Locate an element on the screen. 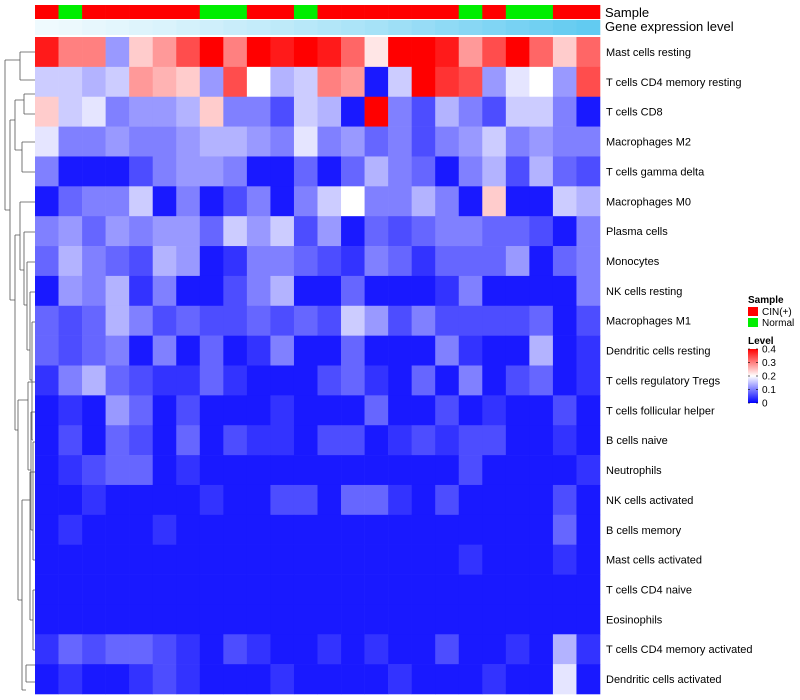 The image size is (800, 700). row-label-5: Macrophages M0 is located at coordinates (648, 202).